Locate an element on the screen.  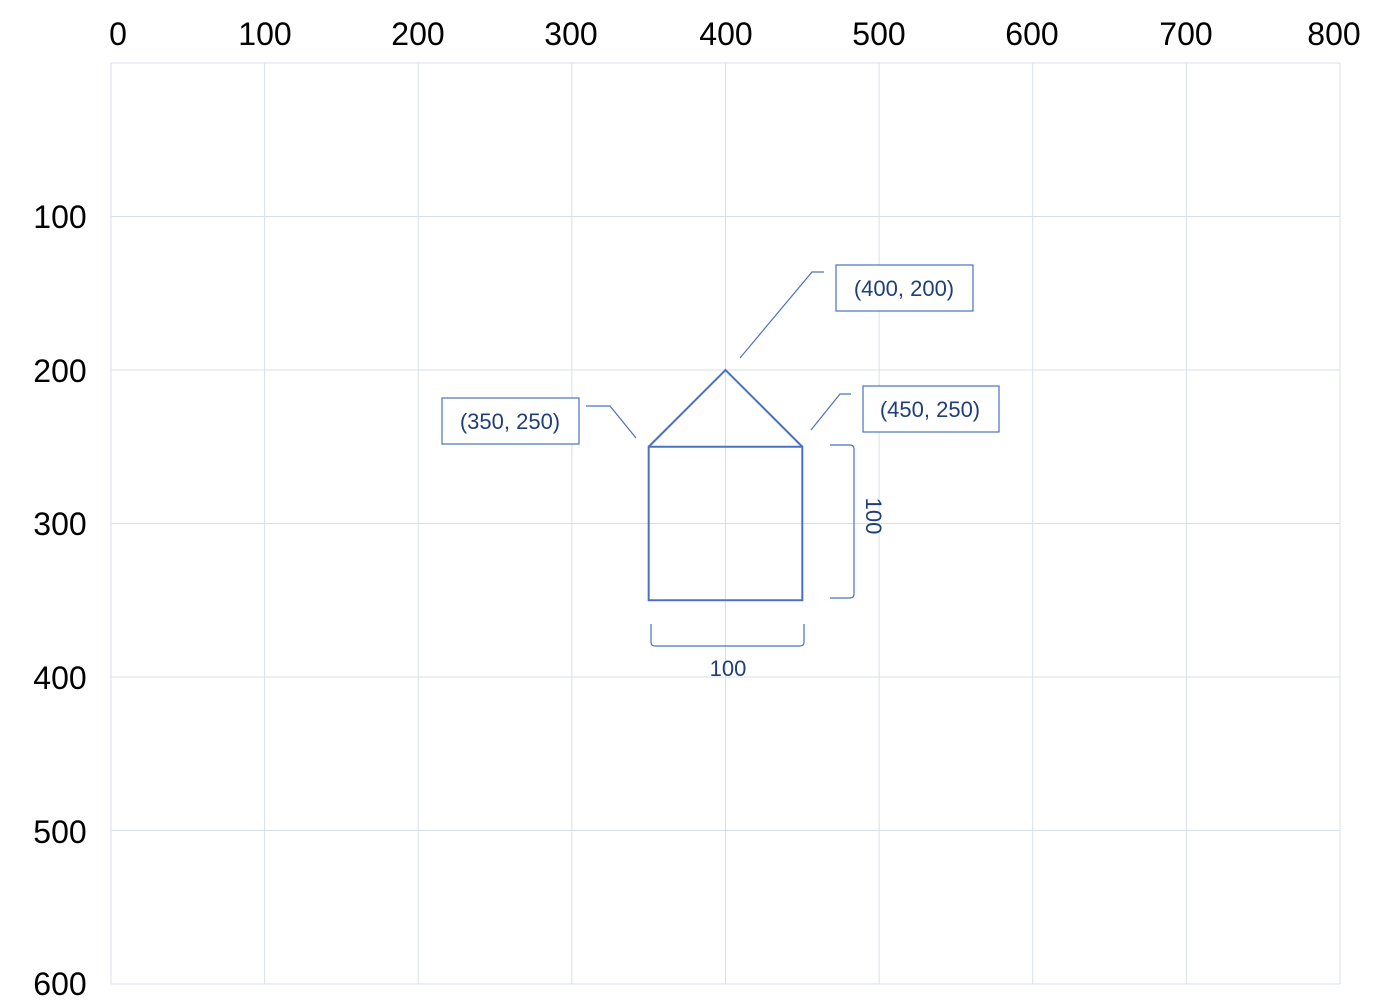
x-tick-label: 0 is located at coordinates (118, 34).